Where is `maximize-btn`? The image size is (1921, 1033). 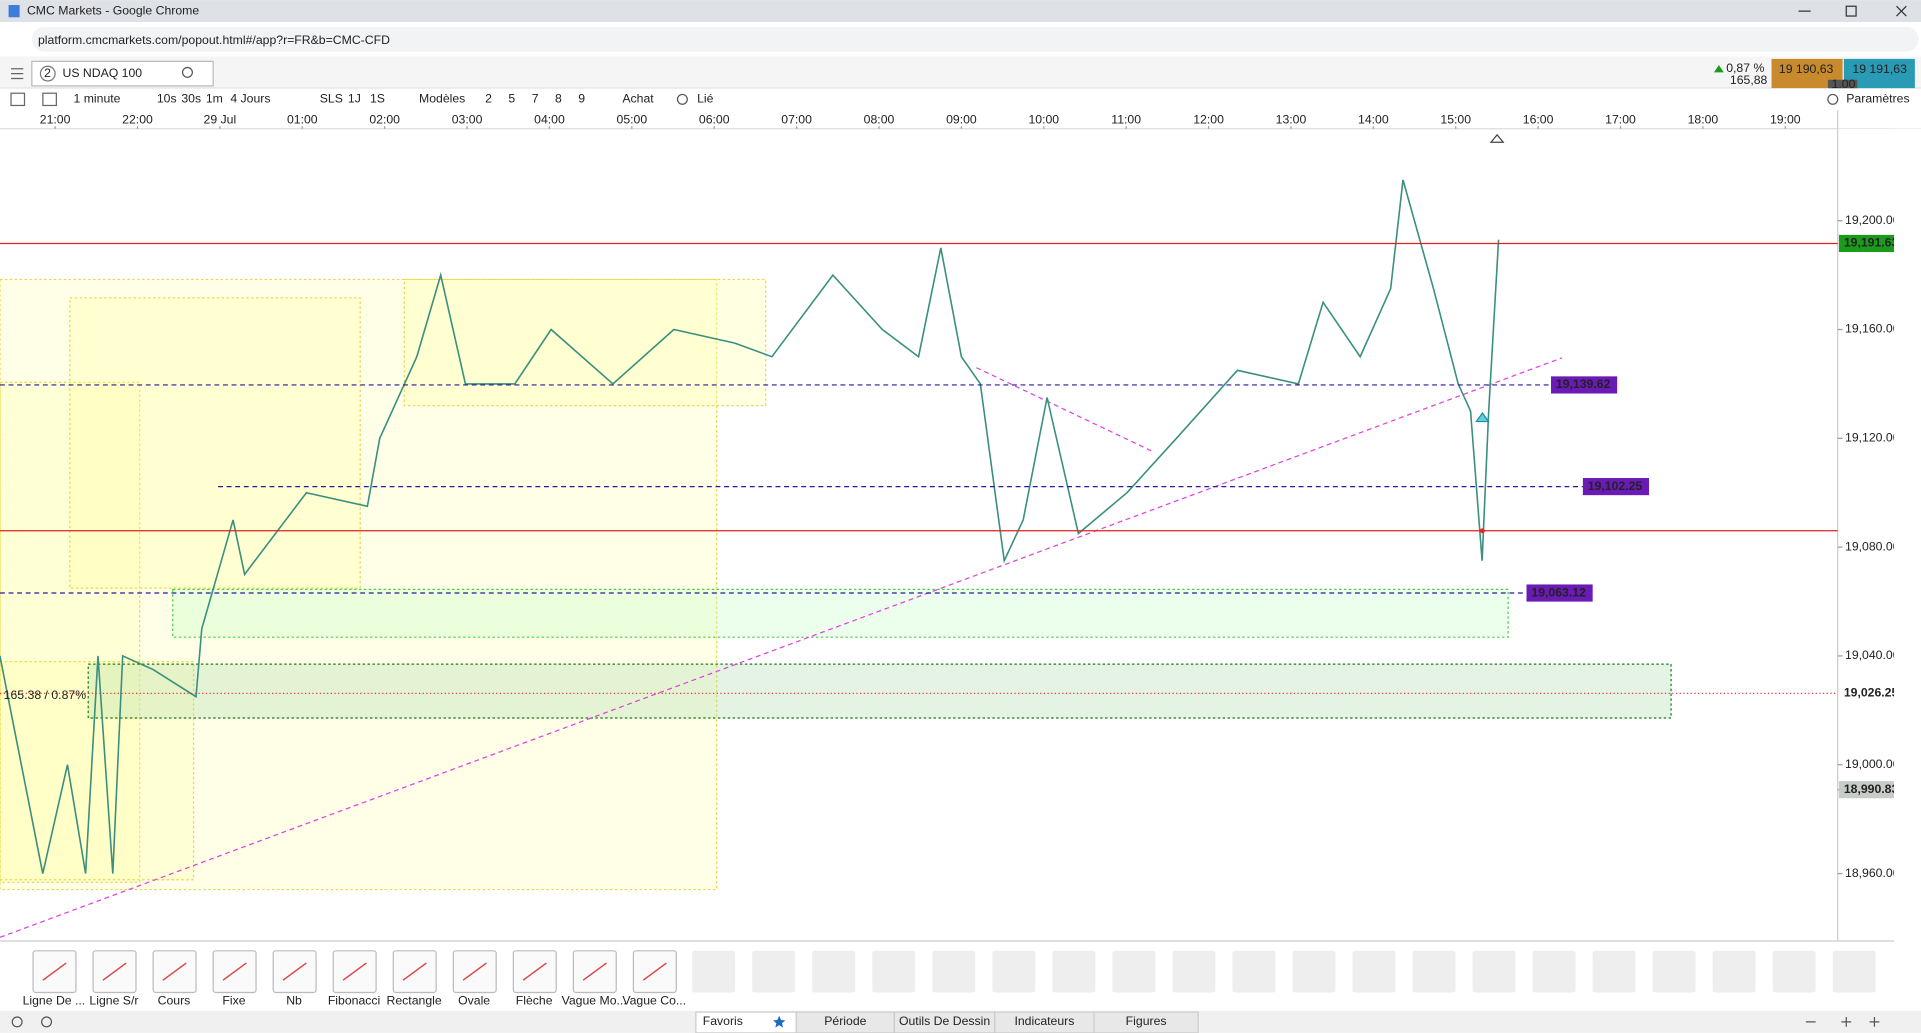 maximize-btn is located at coordinates (1851, 11).